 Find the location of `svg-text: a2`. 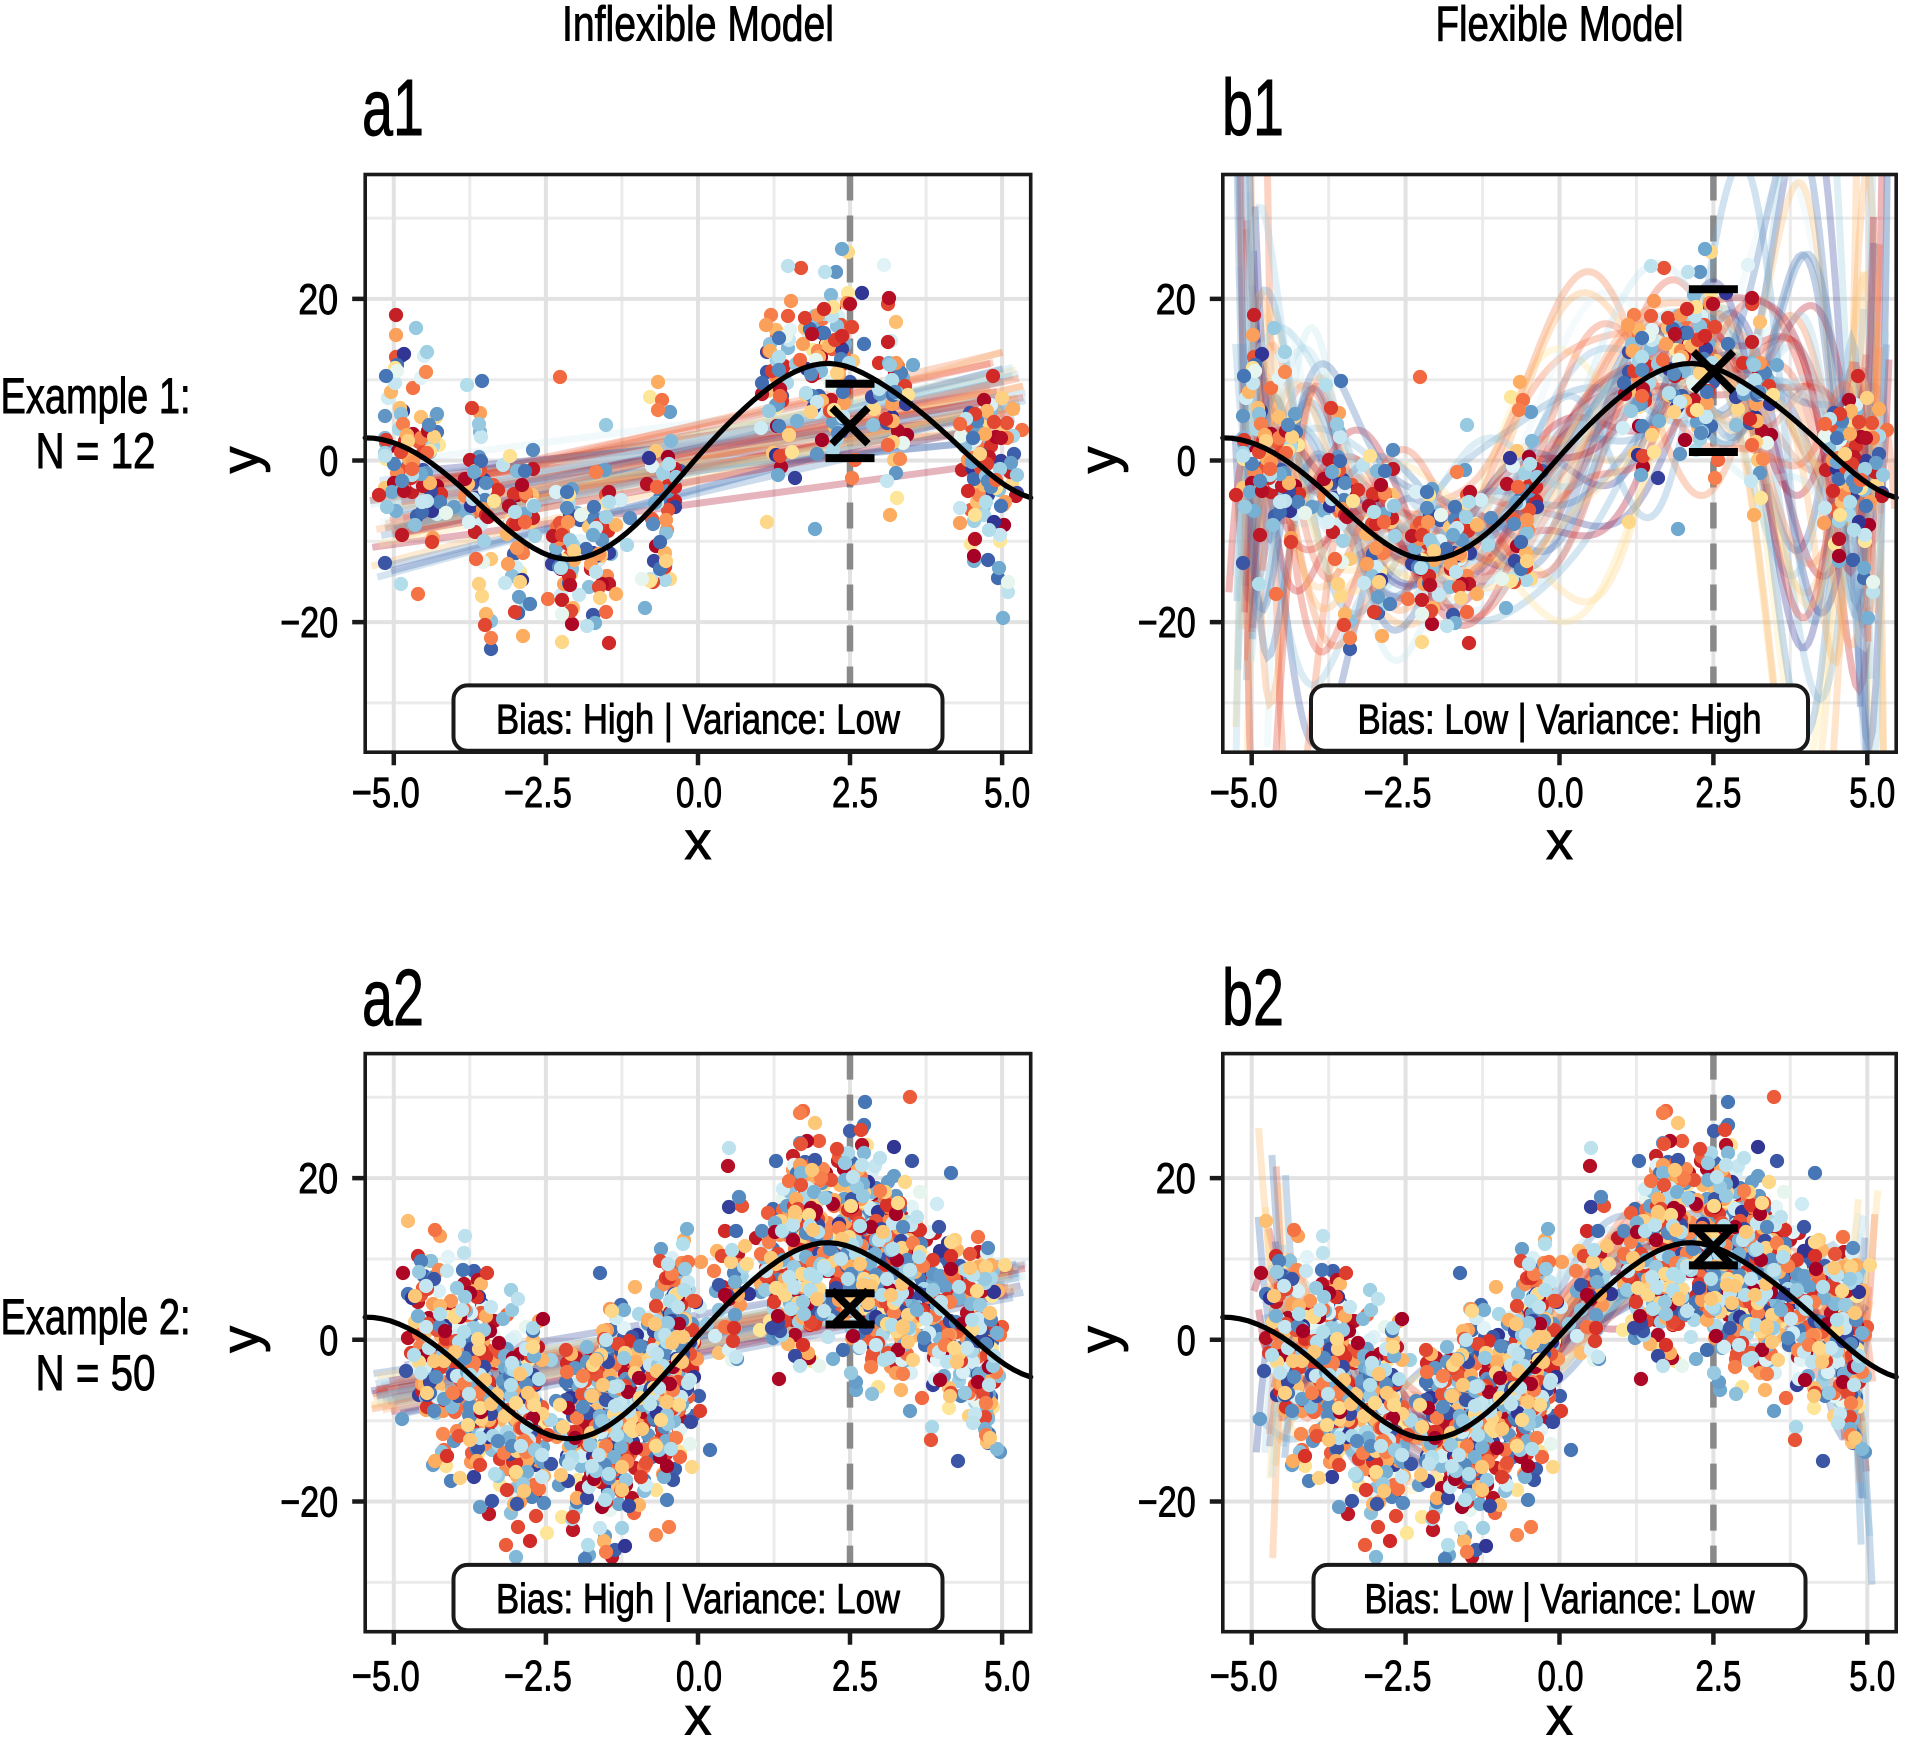

svg-text: a2 is located at coordinates (393, 997).